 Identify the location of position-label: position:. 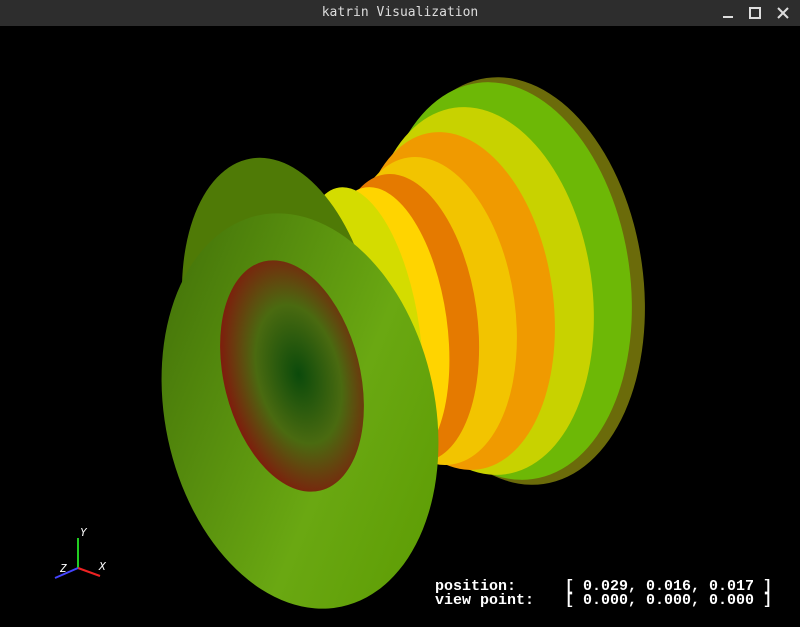
(475, 586).